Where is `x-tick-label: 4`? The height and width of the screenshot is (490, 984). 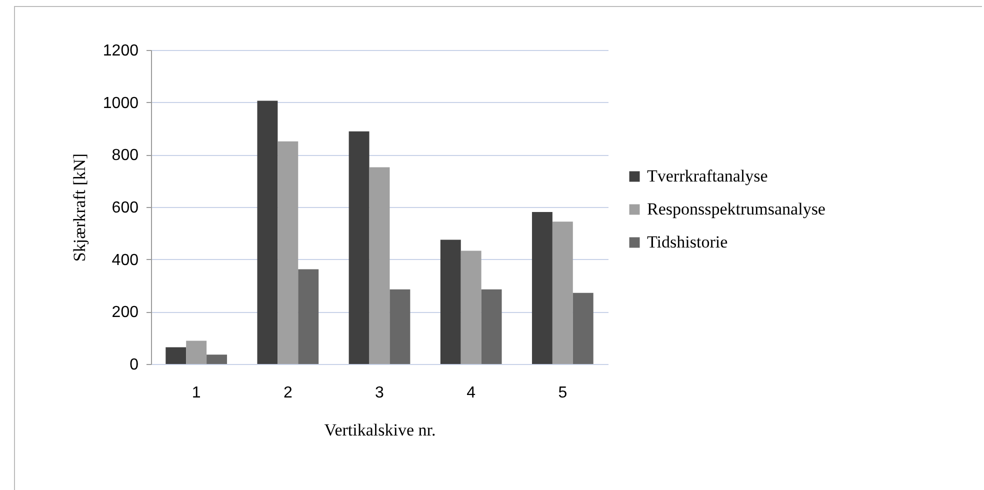
x-tick-label: 4 is located at coordinates (471, 393).